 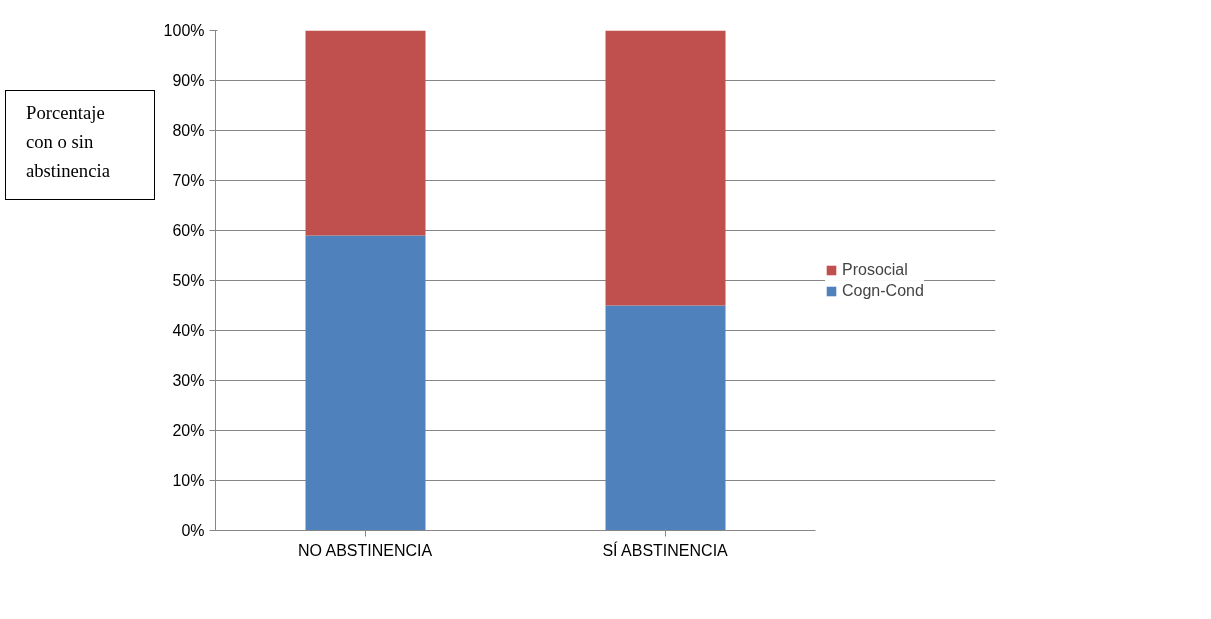 I want to click on y-axis-title: Porcentaje con o sin abstinencia, so click(x=68, y=142).